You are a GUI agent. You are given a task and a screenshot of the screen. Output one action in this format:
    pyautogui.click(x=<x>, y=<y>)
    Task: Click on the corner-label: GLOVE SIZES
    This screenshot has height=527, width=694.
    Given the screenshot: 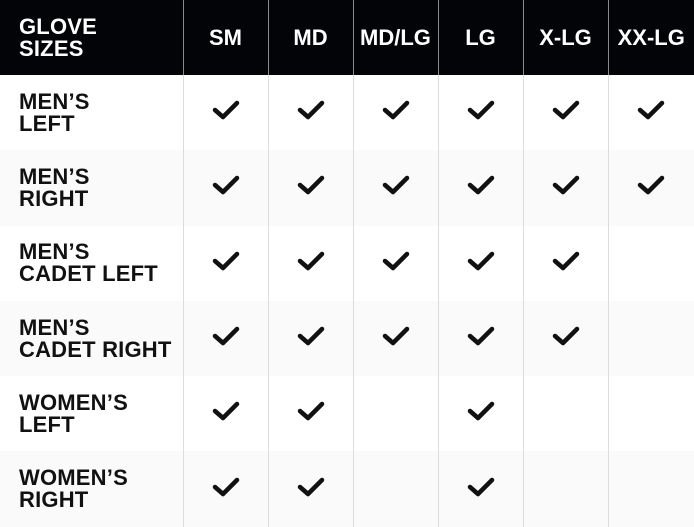 What is the action you would take?
    pyautogui.click(x=91, y=37)
    